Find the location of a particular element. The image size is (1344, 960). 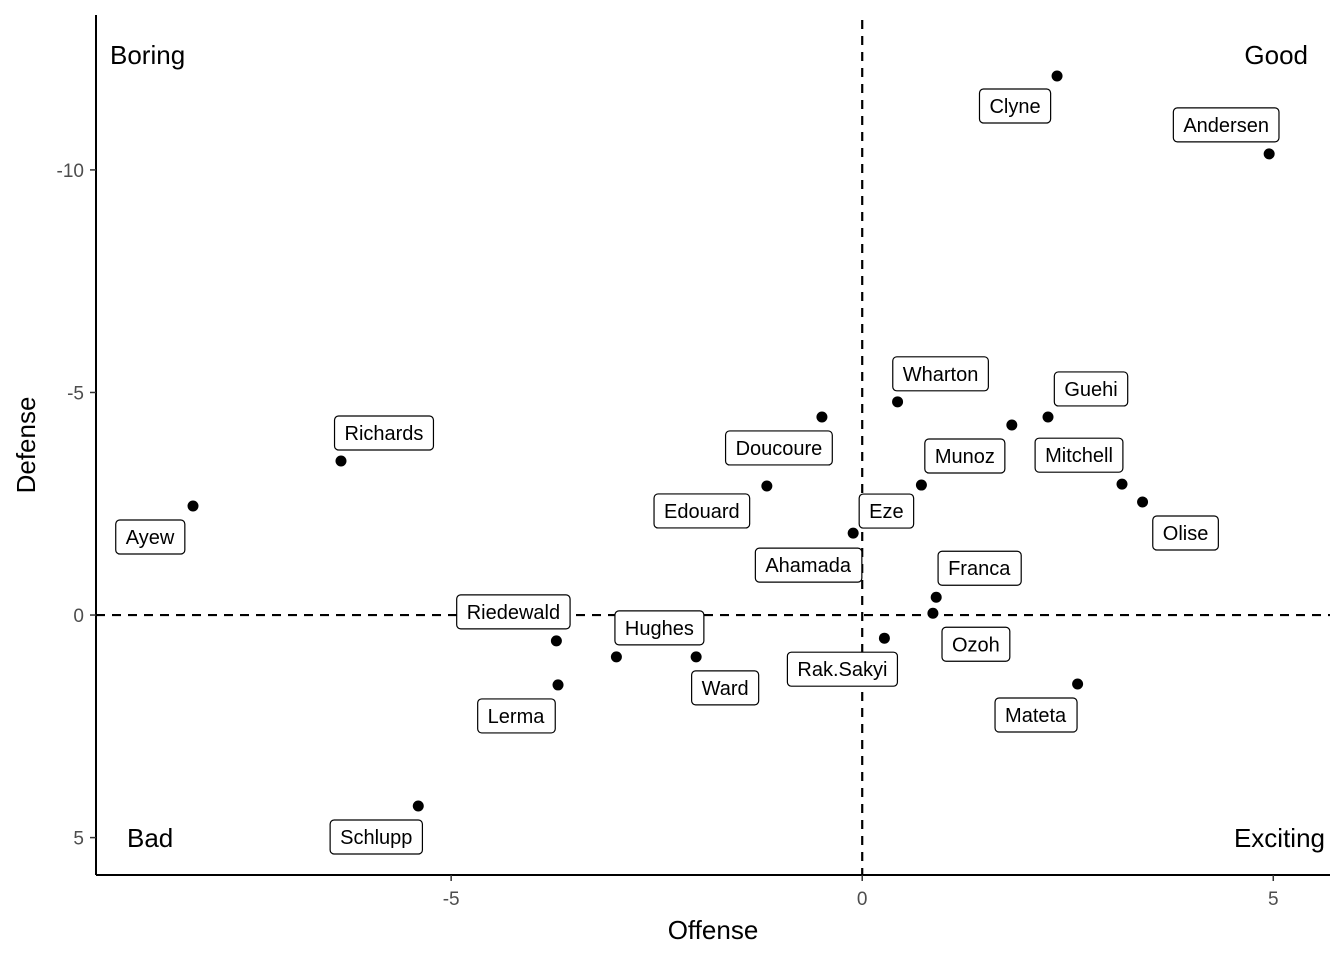

quadrant-label-top-left: Boring is located at coordinates (147, 55).